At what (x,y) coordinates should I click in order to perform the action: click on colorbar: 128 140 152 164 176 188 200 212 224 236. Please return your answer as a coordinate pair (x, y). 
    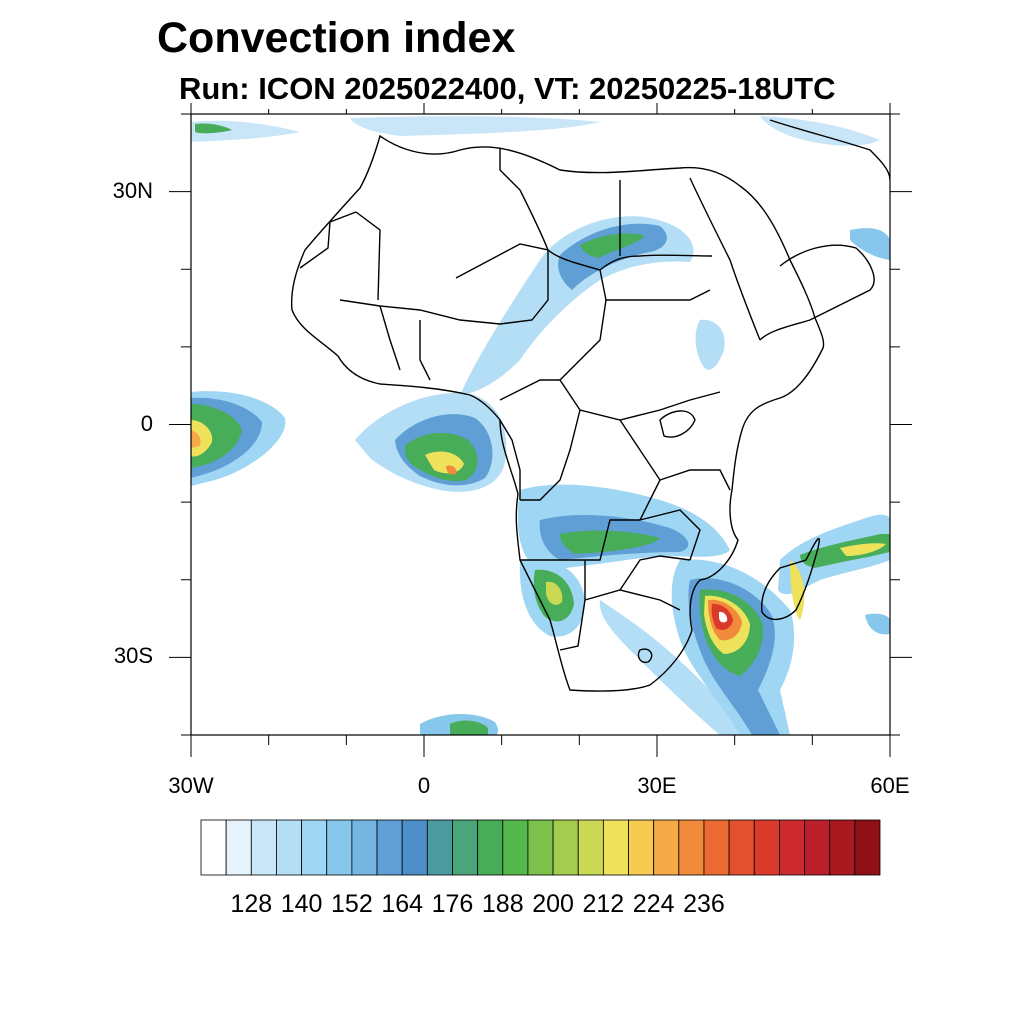
    Looking at the image, I should click on (540, 868).